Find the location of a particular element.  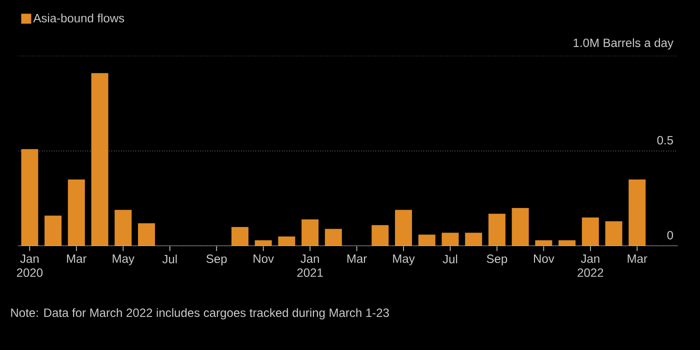

x-tick-label: Jan 2020 is located at coordinates (29, 265).